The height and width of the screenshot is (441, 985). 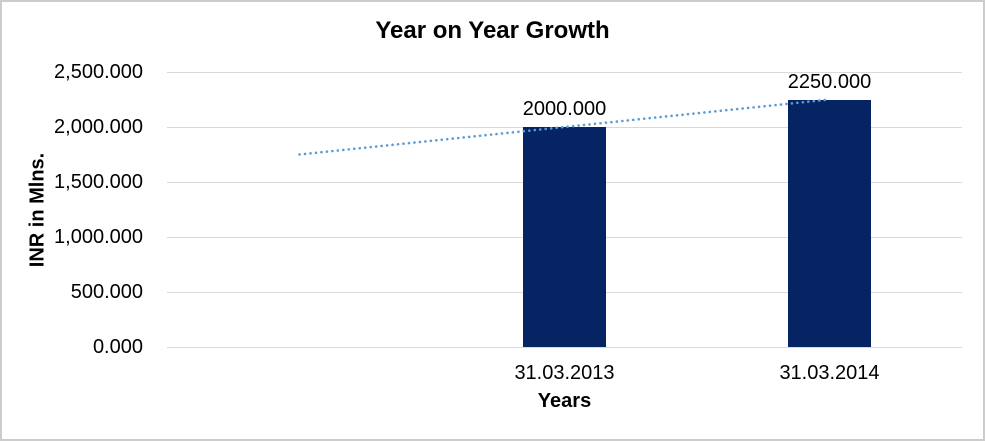 I want to click on y-axis-tick-label: 1,500.000, so click(x=98, y=182).